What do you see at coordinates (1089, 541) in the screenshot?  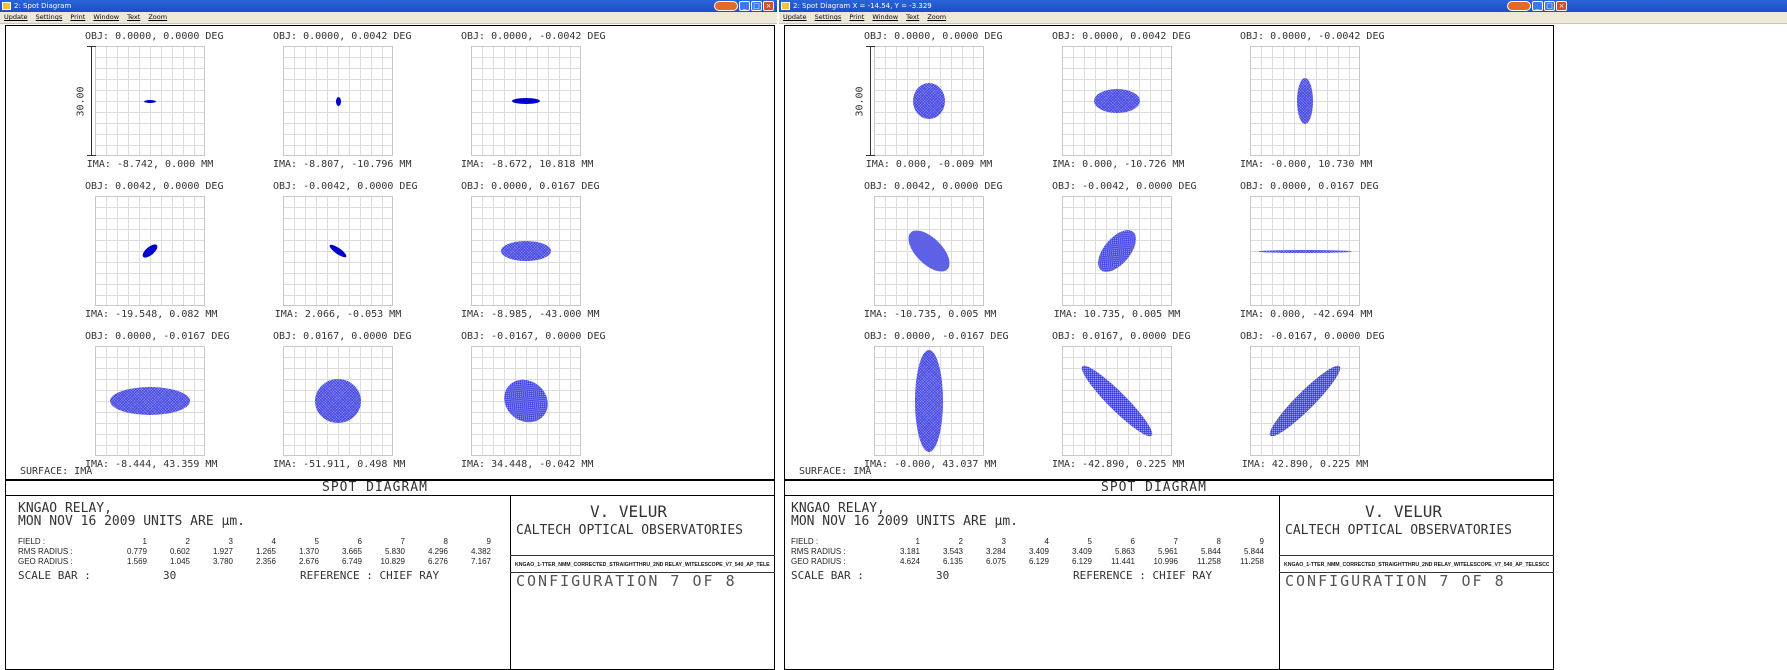 I see `table-cell: 5` at bounding box center [1089, 541].